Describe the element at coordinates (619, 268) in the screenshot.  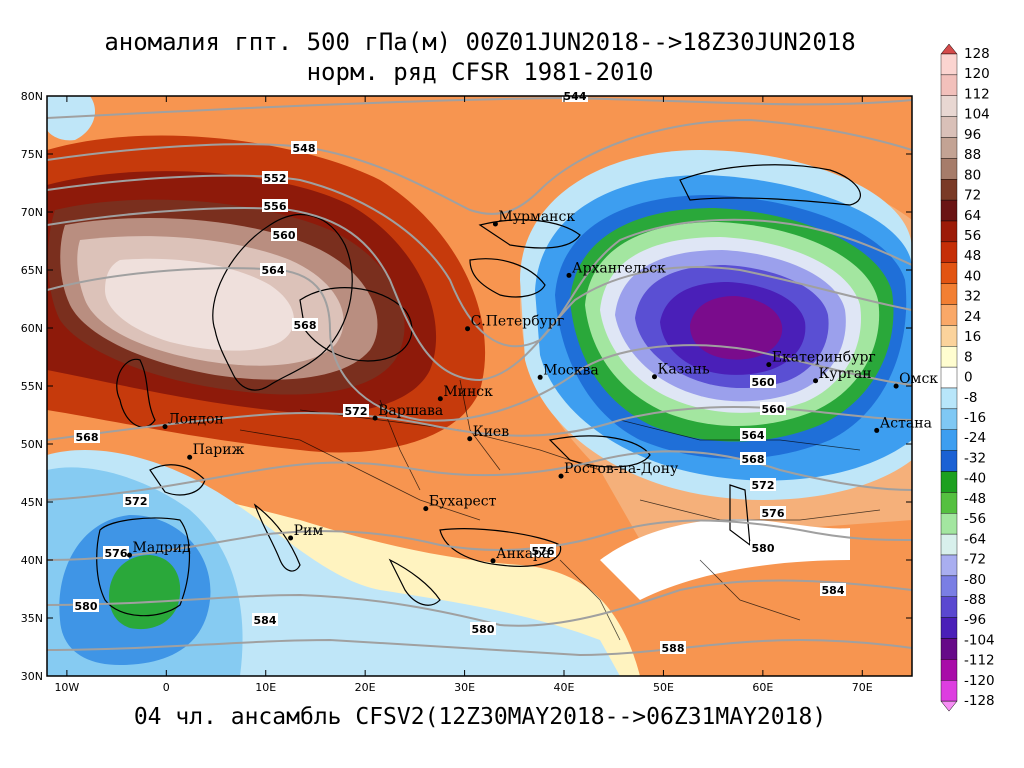
I see `city-label: Архангельск` at that location.